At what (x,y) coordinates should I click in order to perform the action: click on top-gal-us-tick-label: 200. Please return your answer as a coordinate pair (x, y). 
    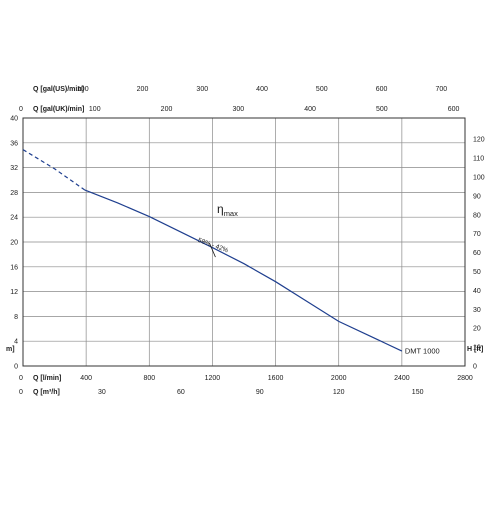
    Looking at the image, I should click on (143, 89).